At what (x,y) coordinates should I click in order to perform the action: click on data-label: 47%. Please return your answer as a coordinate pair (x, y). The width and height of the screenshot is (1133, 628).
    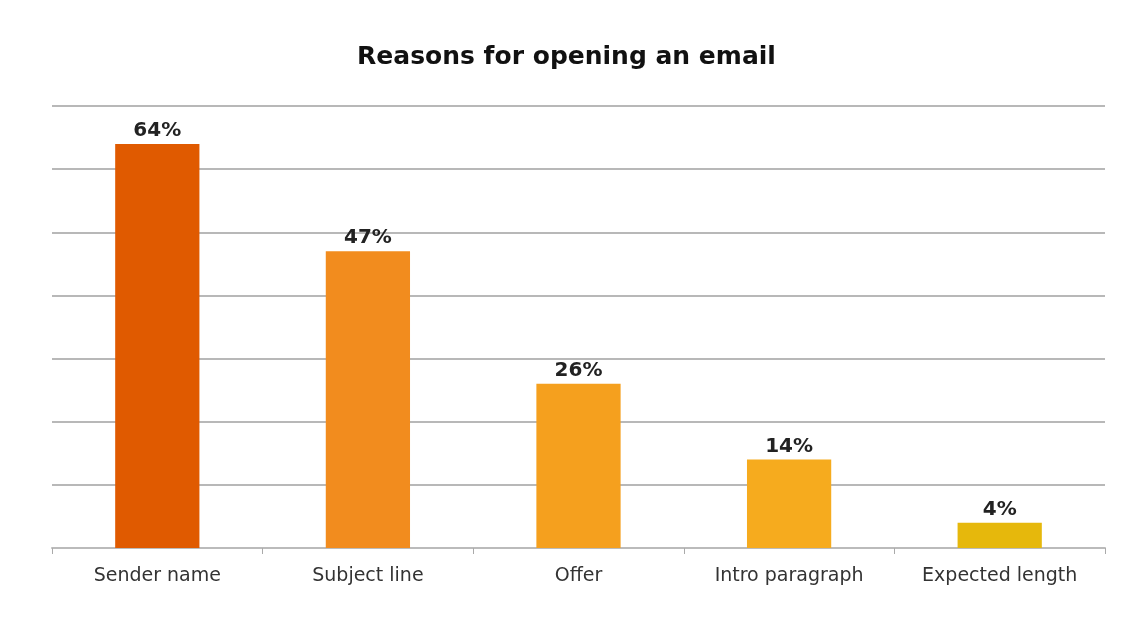
    Looking at the image, I should click on (367, 236).